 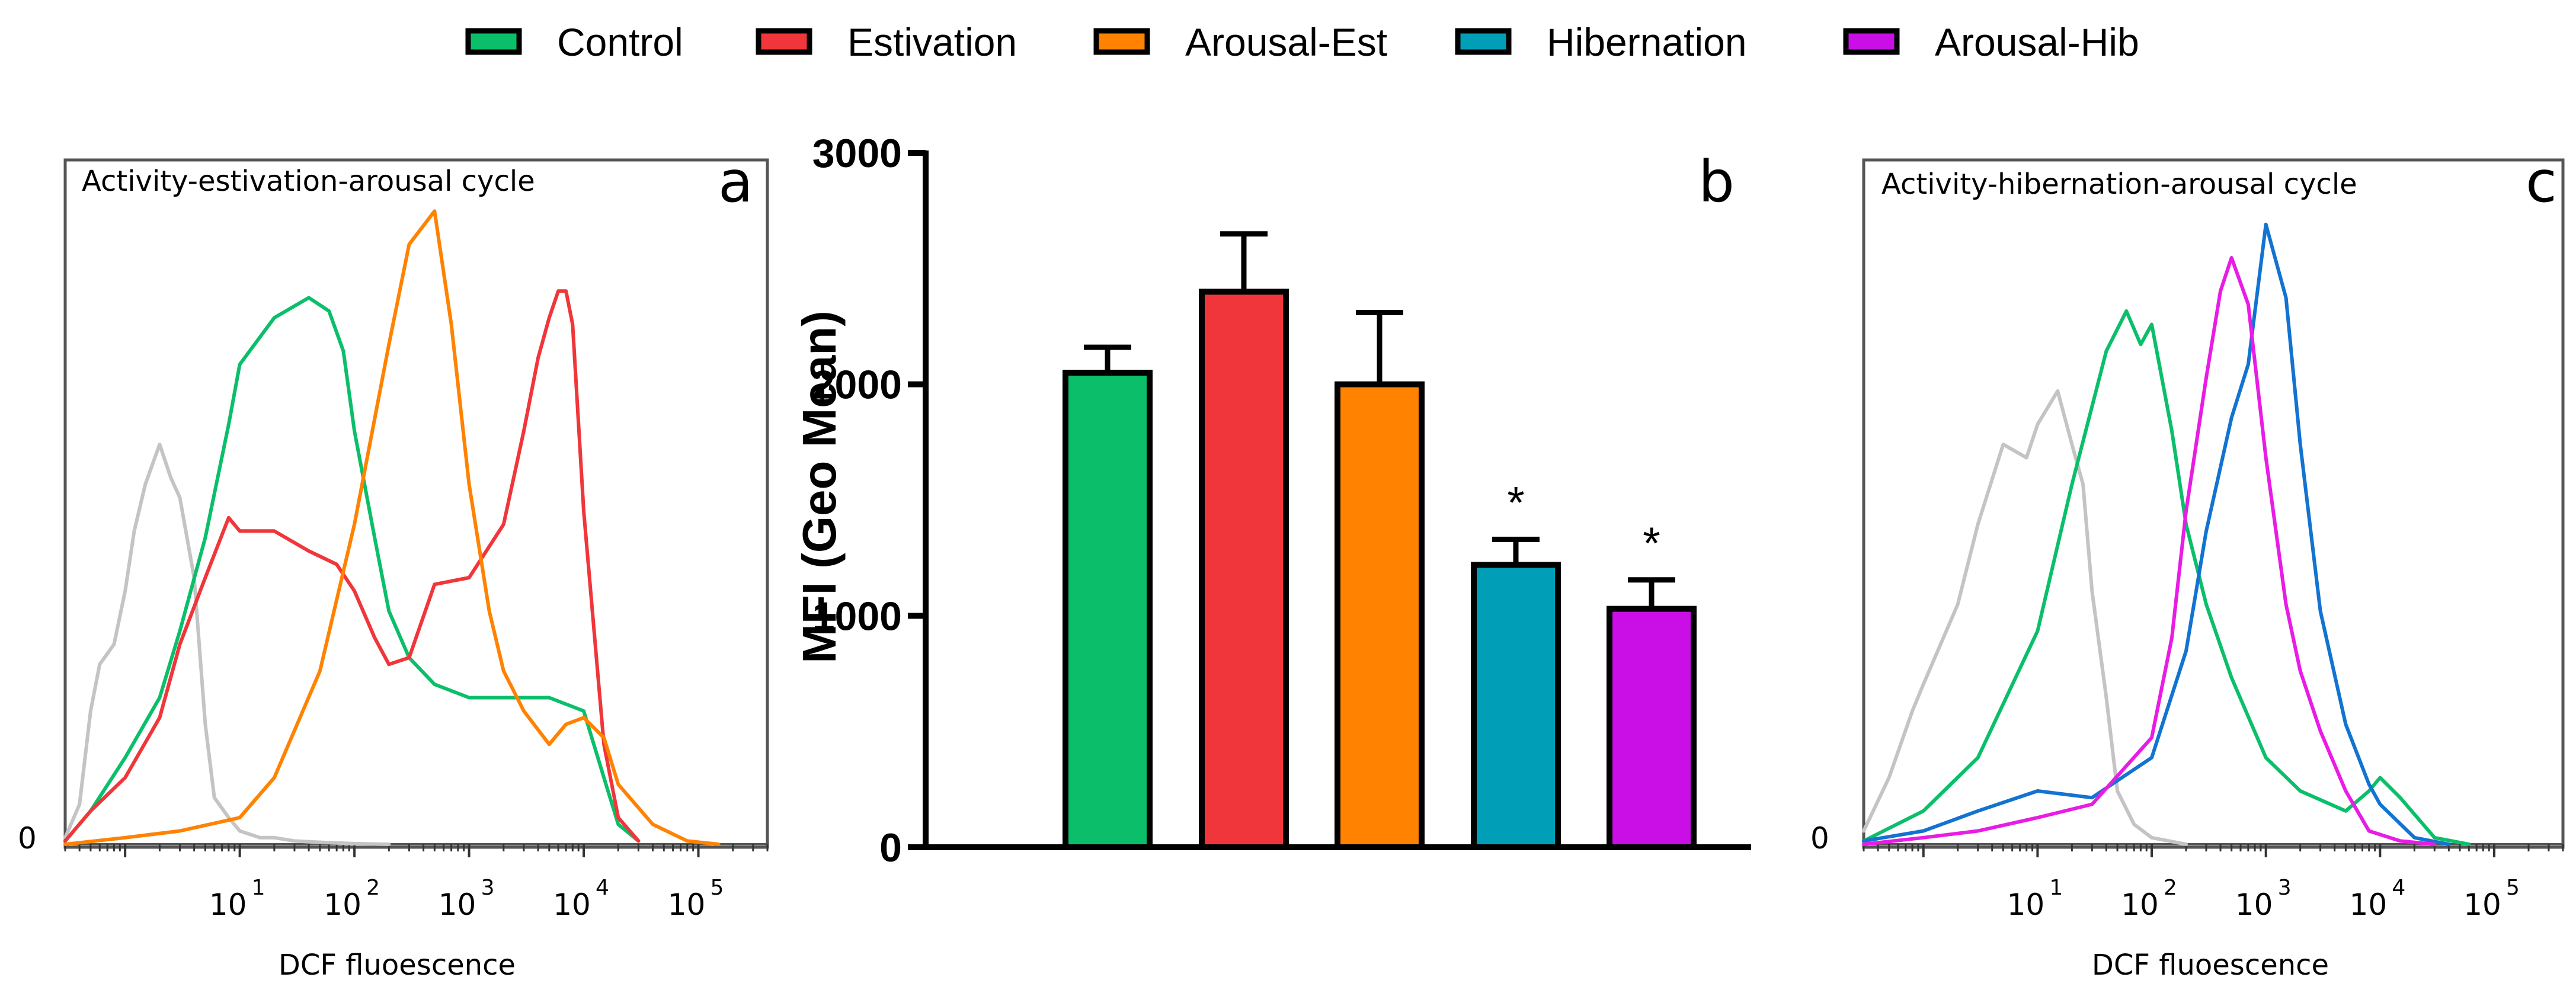 I want to click on y-ticklabel: 2000, so click(x=857, y=385).